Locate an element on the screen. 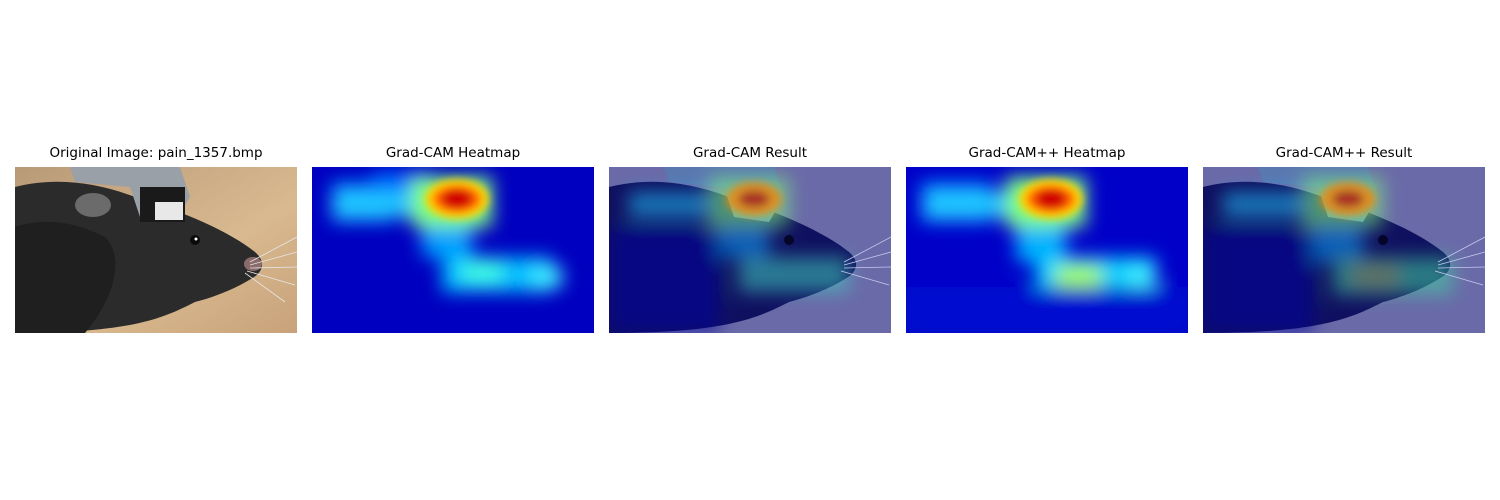 The width and height of the screenshot is (1500, 500). gradcampp-result-image is located at coordinates (1344, 250).